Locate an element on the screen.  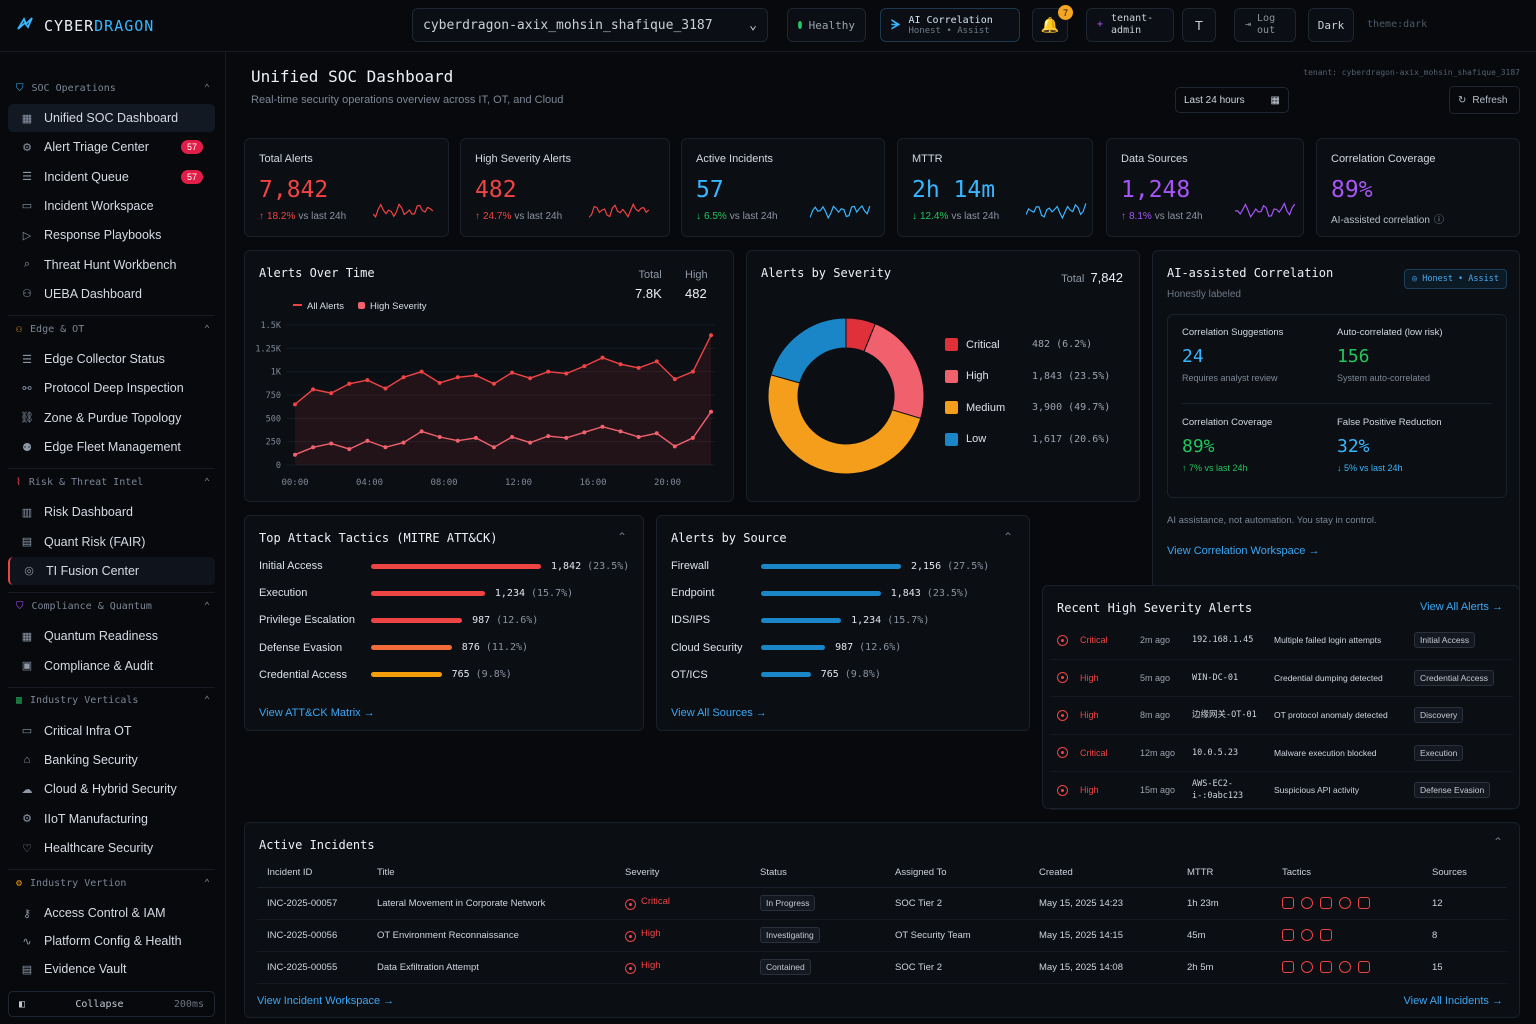
bar-row: Firewall 2,156 (27.5%) is located at coordinates (830, 566).